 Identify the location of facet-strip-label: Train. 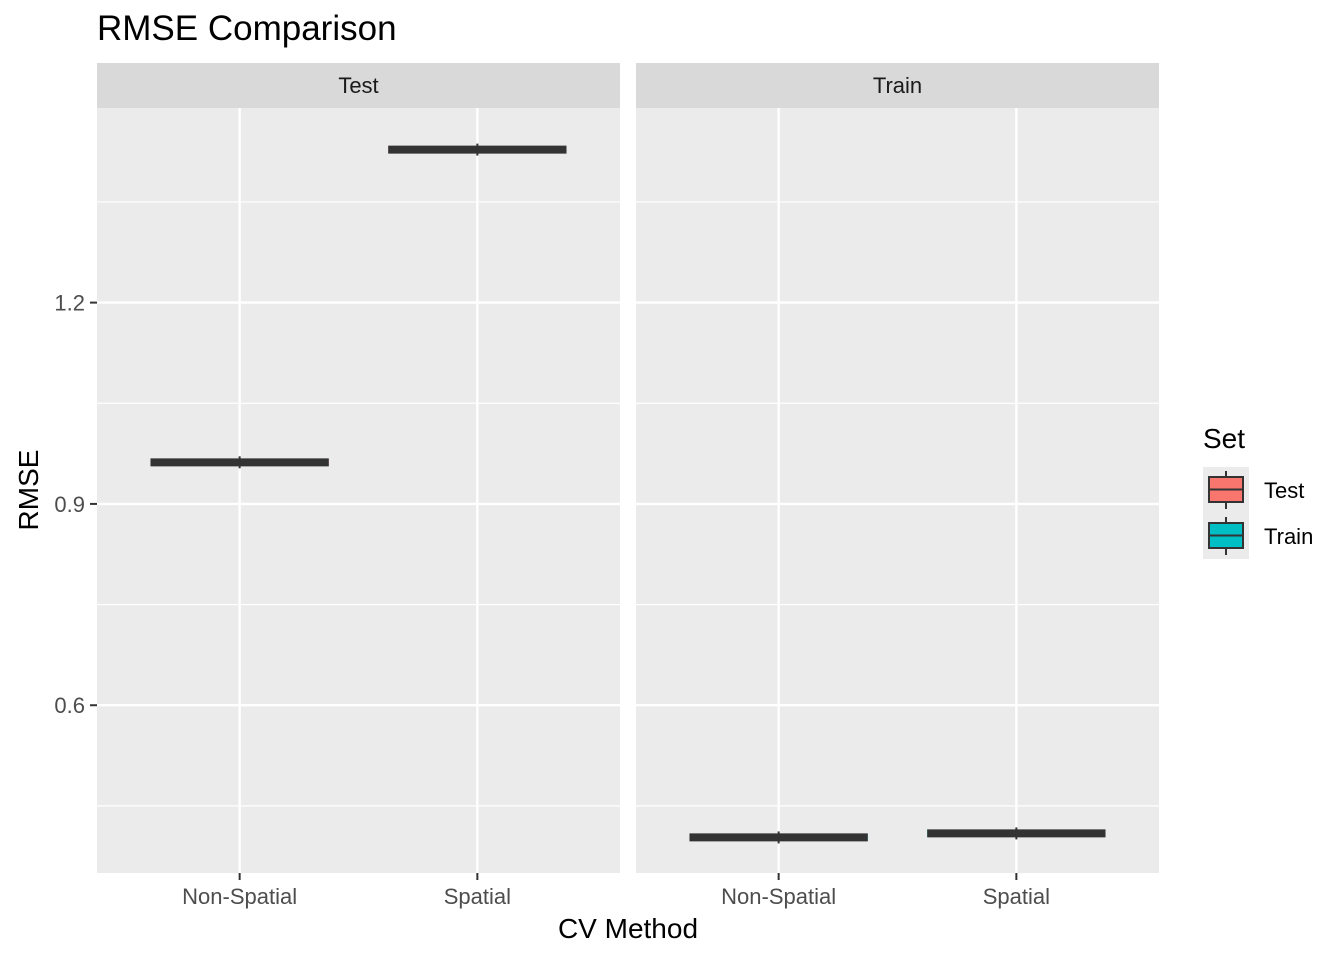
(897, 85).